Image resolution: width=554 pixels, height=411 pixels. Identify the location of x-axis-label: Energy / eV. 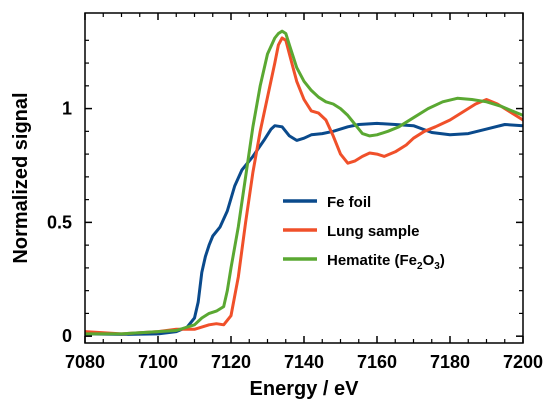
(305, 389).